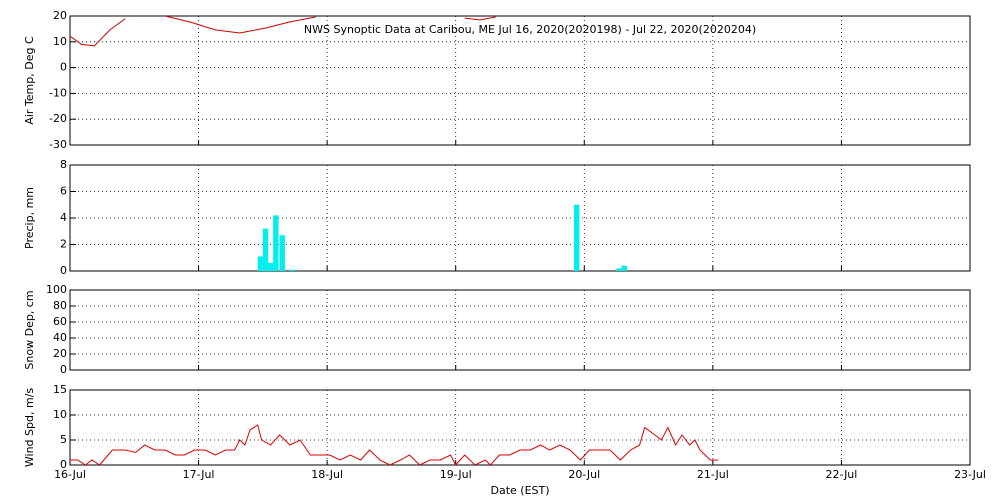 The image size is (1000, 500). I want to click on y-axis-label: Air Temp, Deg C, so click(29, 80).